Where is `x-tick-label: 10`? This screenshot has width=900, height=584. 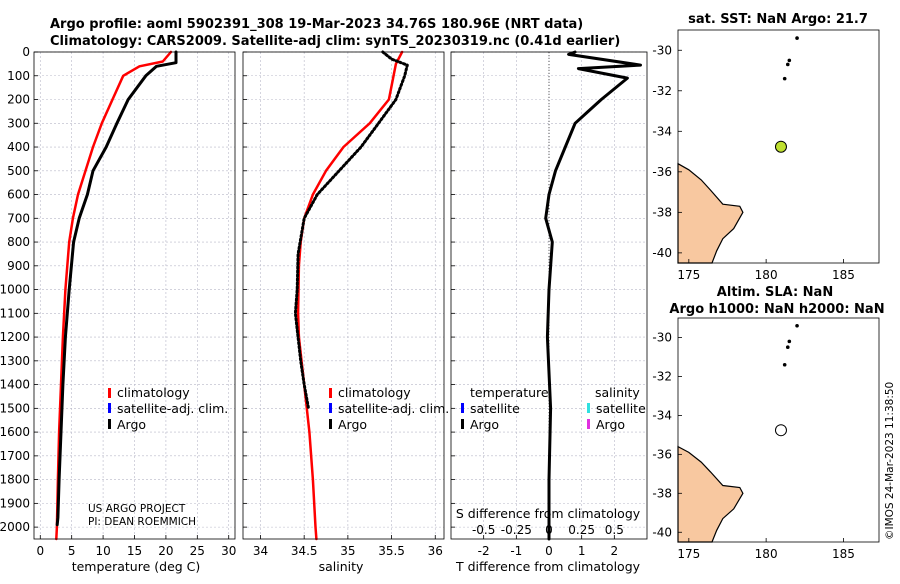
x-tick-label: 10 is located at coordinates (102, 551).